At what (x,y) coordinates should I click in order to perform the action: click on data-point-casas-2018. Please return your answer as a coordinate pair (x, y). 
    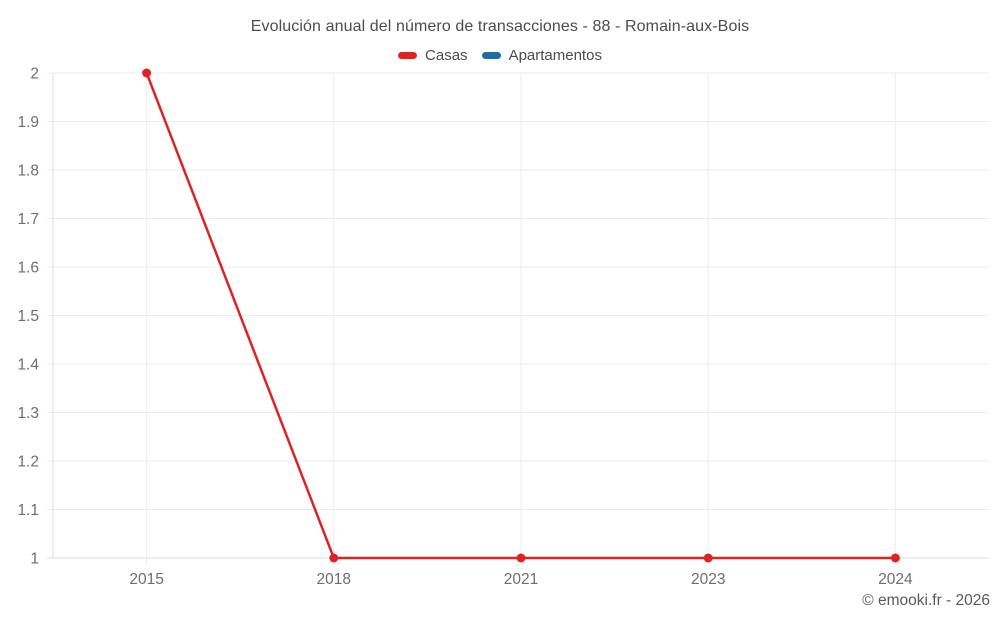
    Looking at the image, I should click on (334, 558).